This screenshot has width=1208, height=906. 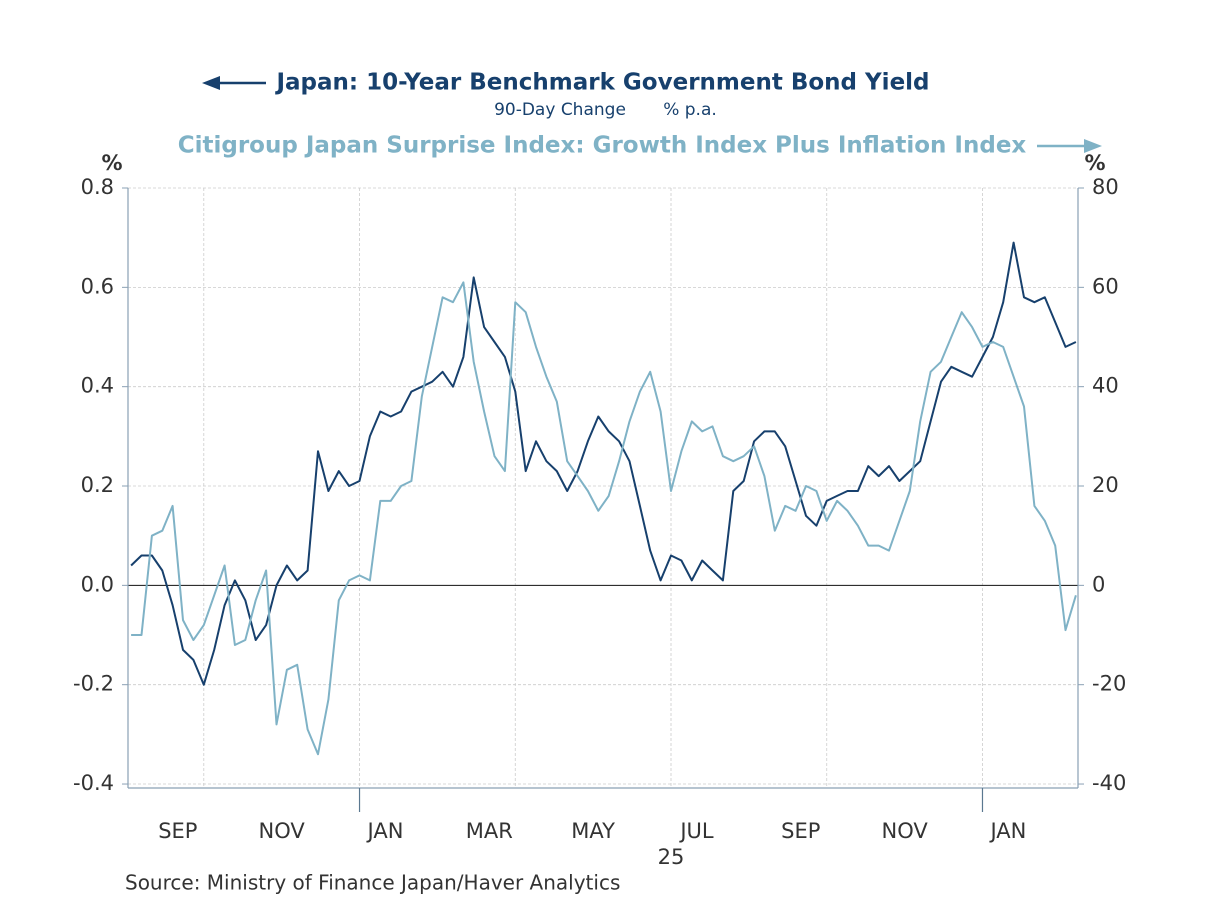 I want to click on y2-tick-label: 20, so click(x=1105, y=485).